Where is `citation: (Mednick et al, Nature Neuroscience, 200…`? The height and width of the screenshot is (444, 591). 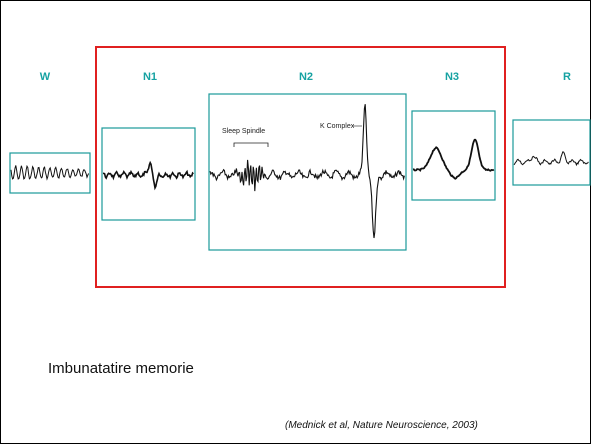
citation: (Mednick et al, Nature Neuroscience, 200… is located at coordinates (381, 425).